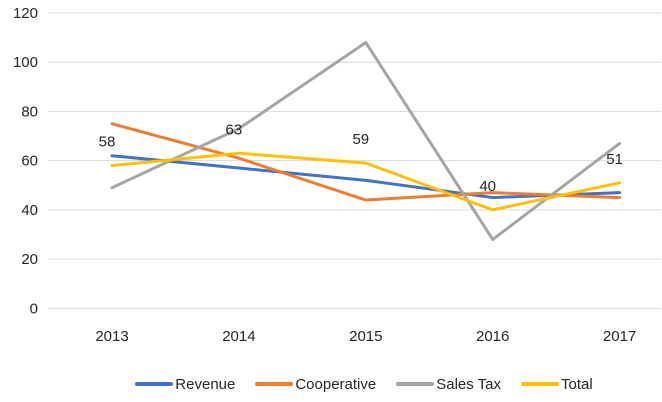 Image resolution: width=662 pixels, height=402 pixels. What do you see at coordinates (468, 384) in the screenshot?
I see `legend-label-sales-tax: Sales Tax` at bounding box center [468, 384].